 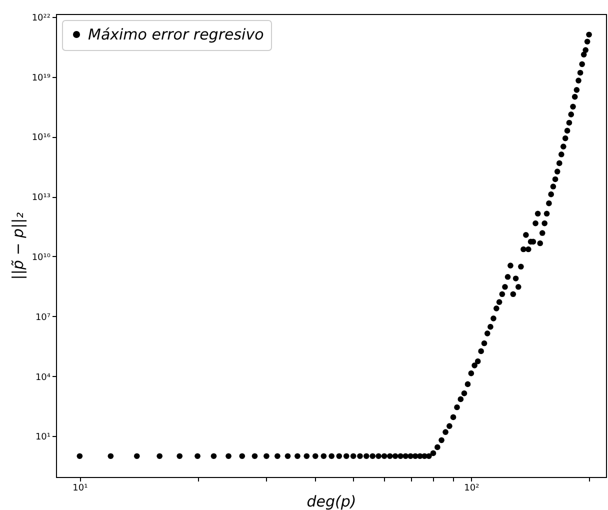 I want to click on y-tick-label: 10⁷, so click(x=43, y=317).